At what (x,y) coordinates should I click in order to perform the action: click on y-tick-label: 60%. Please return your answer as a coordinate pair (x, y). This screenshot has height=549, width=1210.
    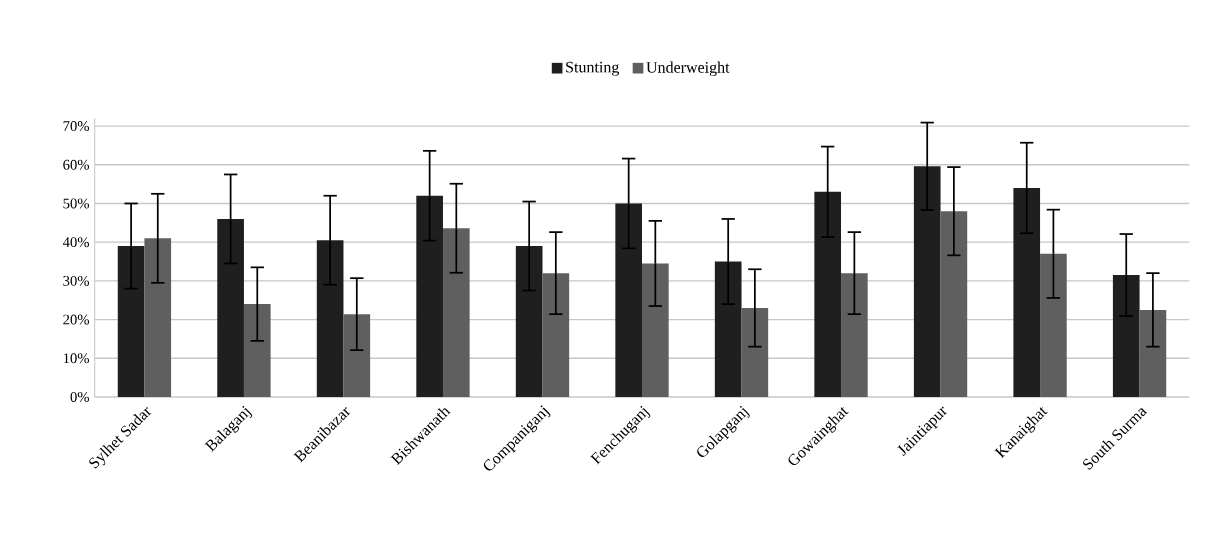
    Looking at the image, I should click on (76, 164).